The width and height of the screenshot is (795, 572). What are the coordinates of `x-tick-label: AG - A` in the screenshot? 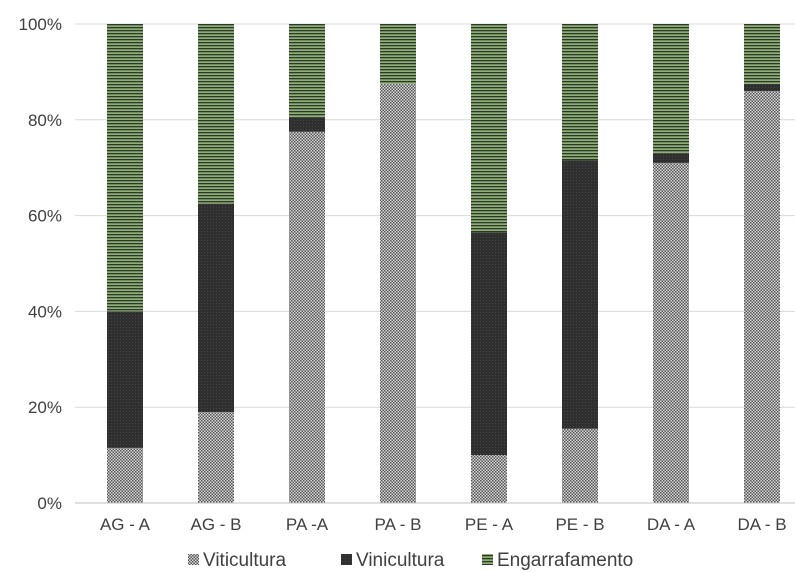 It's located at (125, 524).